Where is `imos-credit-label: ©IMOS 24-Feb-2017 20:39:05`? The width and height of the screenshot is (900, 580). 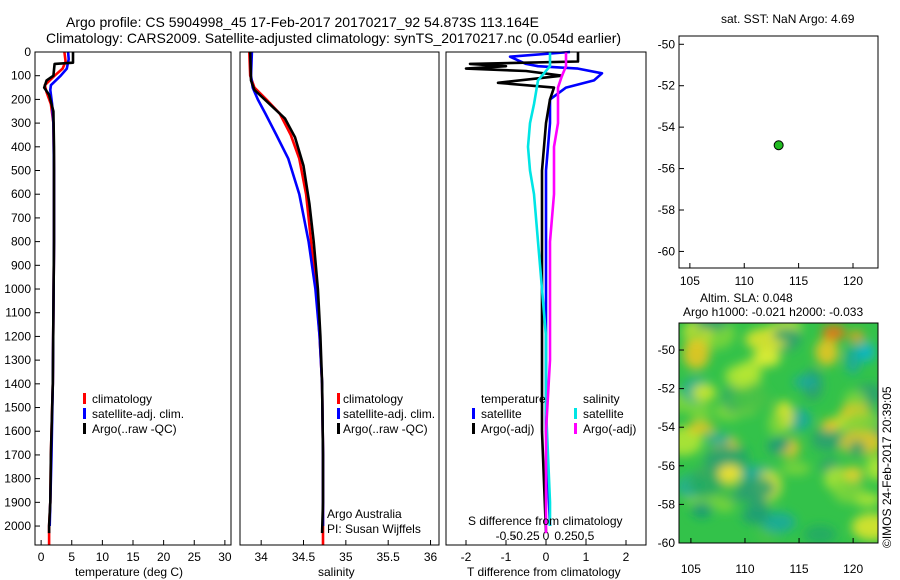
imos-credit-label: ©IMOS 24-Feb-2017 20:39:05 is located at coordinates (887, 467).